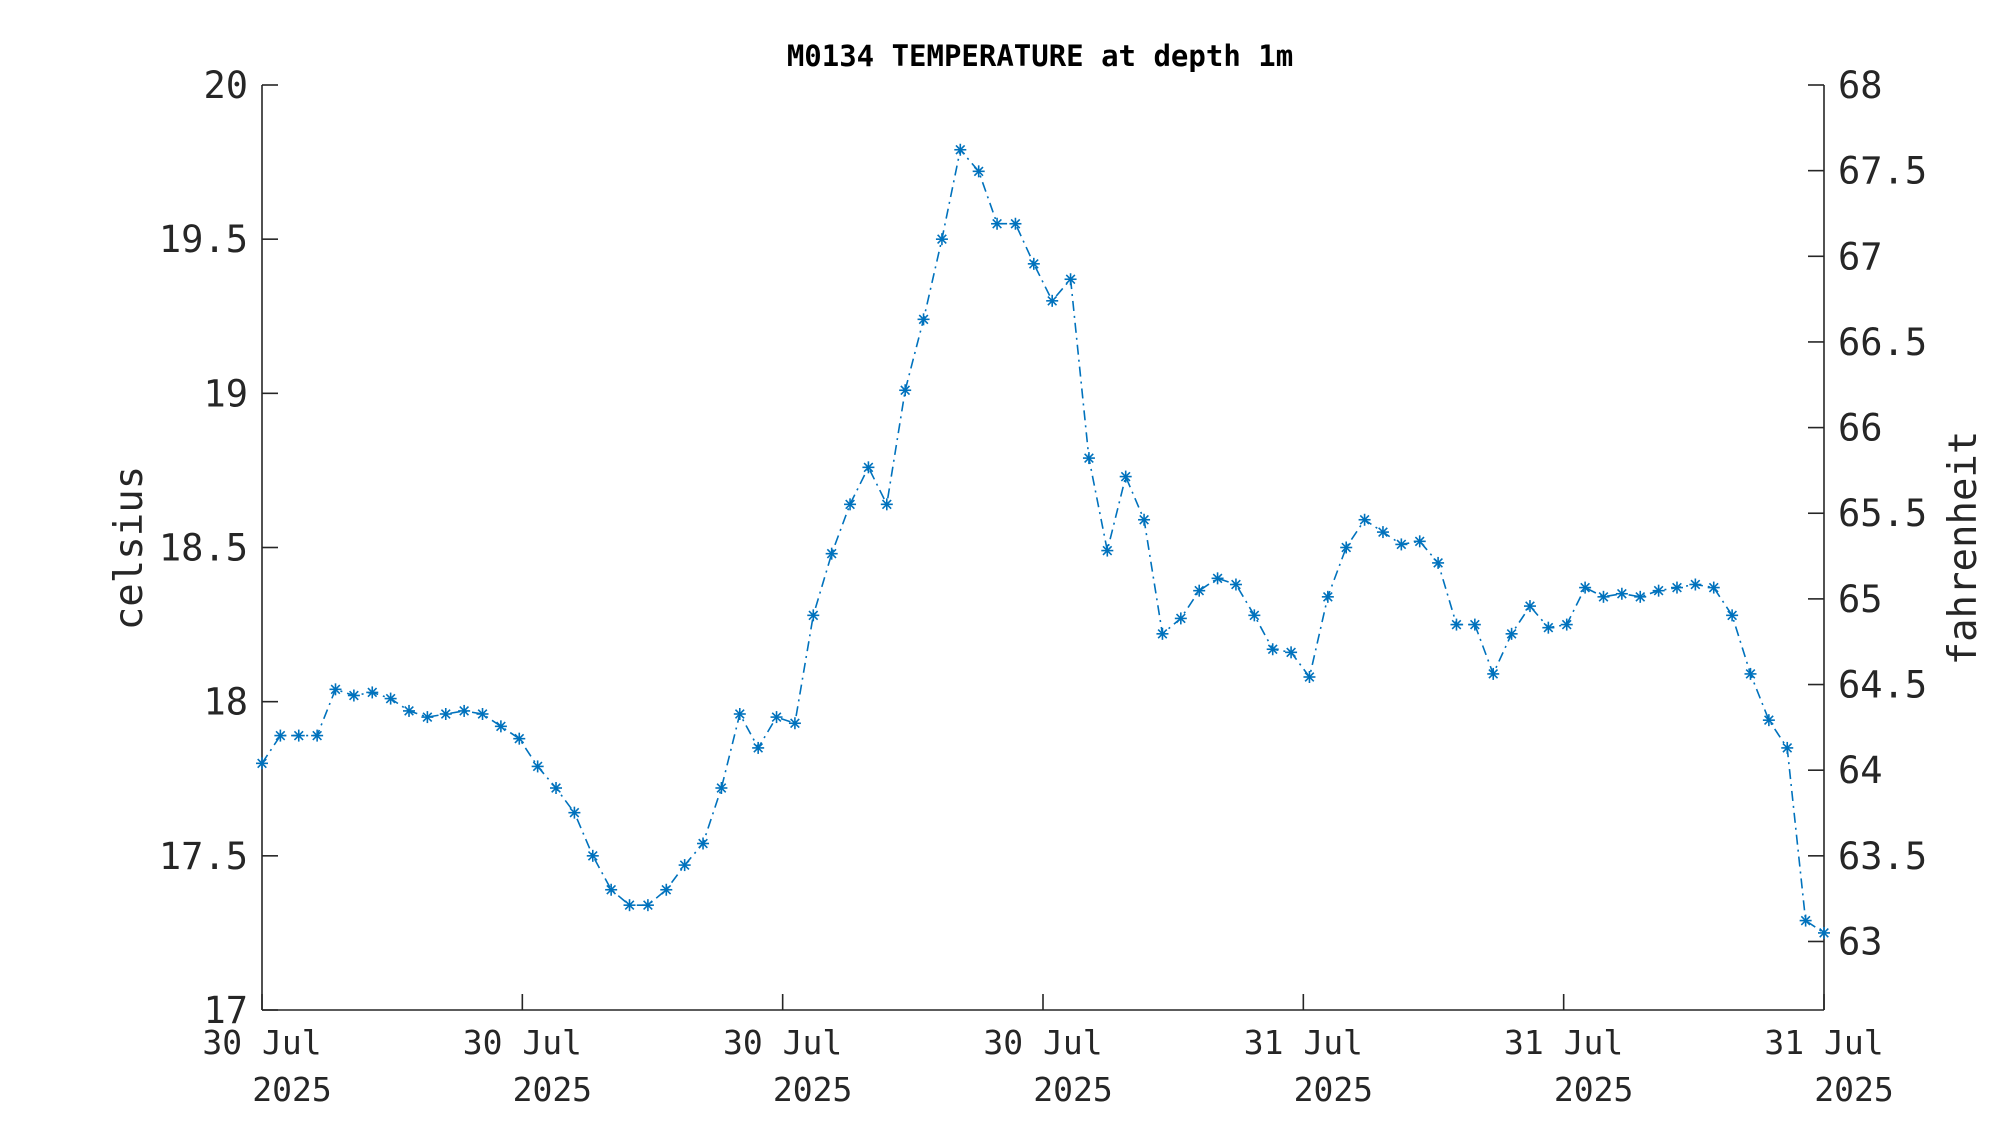 The width and height of the screenshot is (2000, 1125). What do you see at coordinates (225, 1010) in the screenshot?
I see `y-tick-label: 17` at bounding box center [225, 1010].